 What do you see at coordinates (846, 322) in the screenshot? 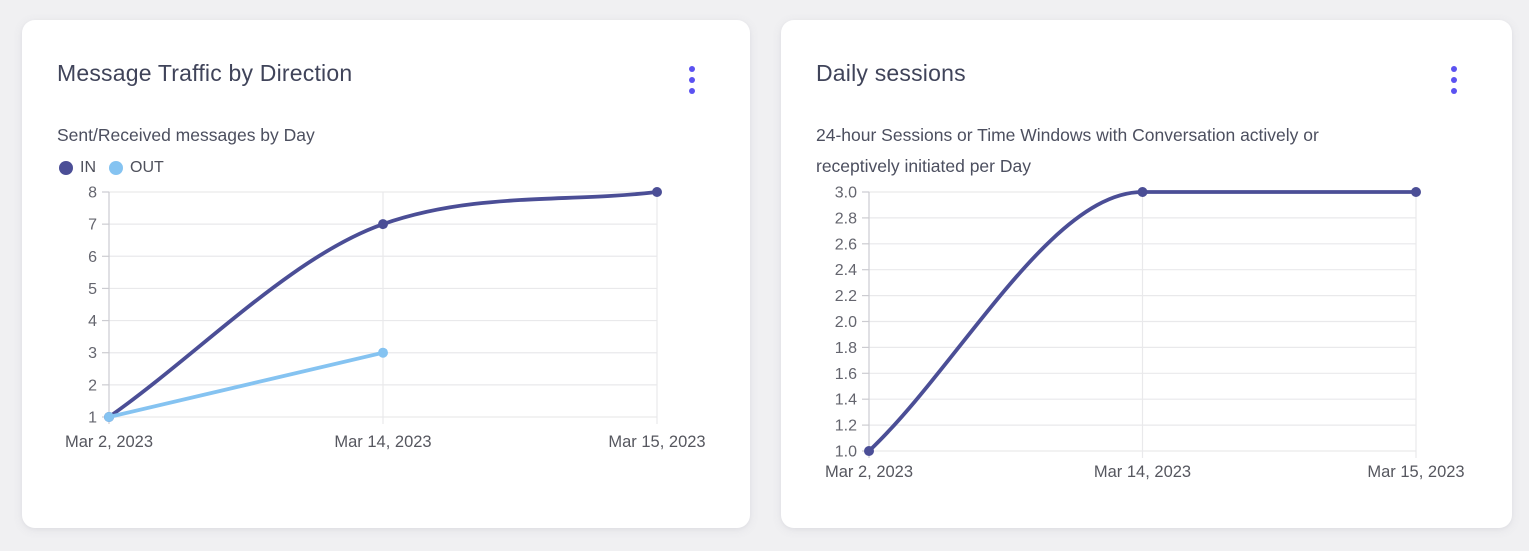
I see `y-tick-label: 2.0` at bounding box center [846, 322].